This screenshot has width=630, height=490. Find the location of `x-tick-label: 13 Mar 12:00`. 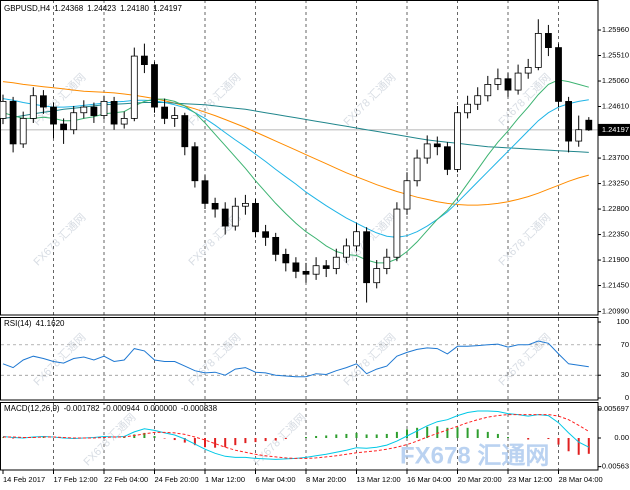

x-tick-label: 13 Mar 12:00 is located at coordinates (379, 479).